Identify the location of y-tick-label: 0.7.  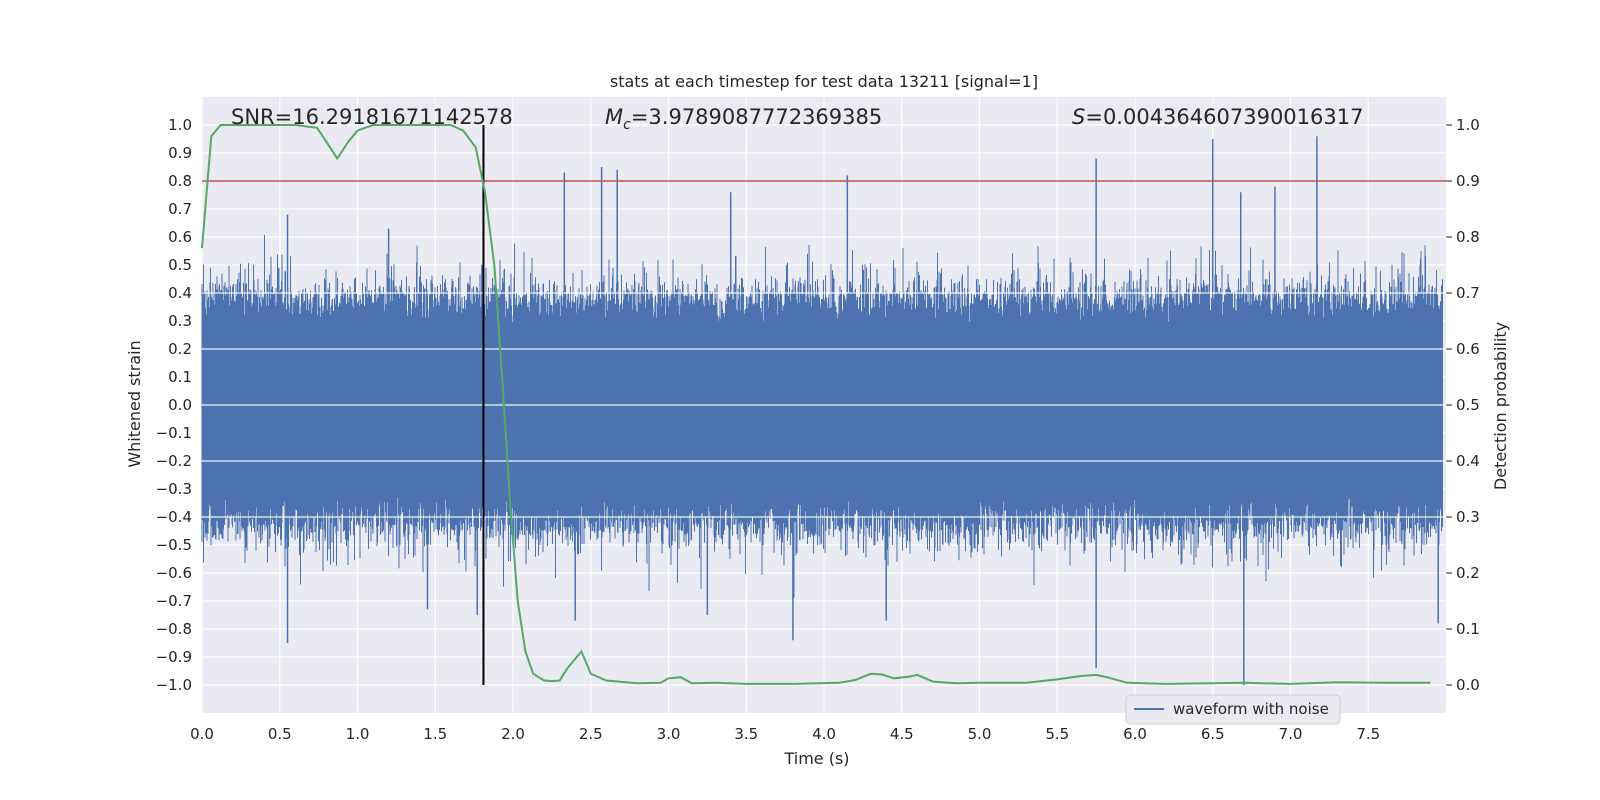
(180, 209).